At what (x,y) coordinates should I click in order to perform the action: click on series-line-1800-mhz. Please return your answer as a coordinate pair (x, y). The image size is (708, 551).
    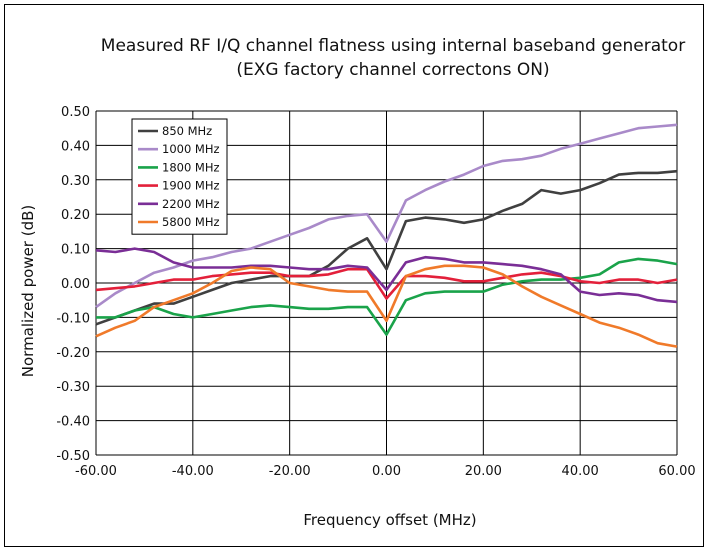
    Looking at the image, I should click on (387, 296).